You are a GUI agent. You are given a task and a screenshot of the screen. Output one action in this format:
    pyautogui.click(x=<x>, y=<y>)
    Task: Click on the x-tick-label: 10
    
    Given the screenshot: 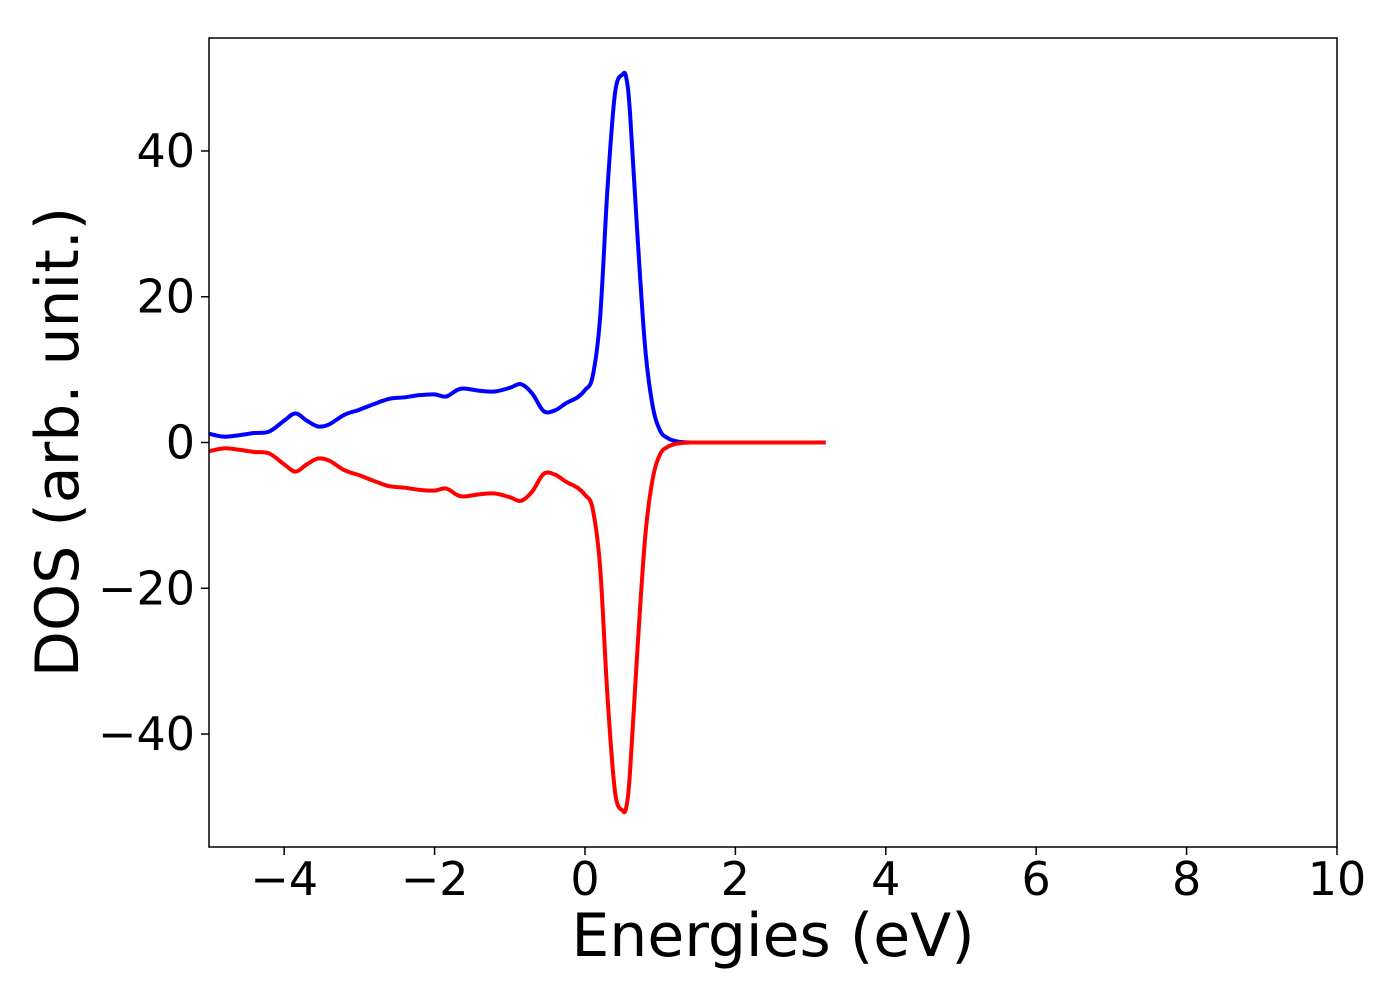 What is the action you would take?
    pyautogui.click(x=1337, y=879)
    